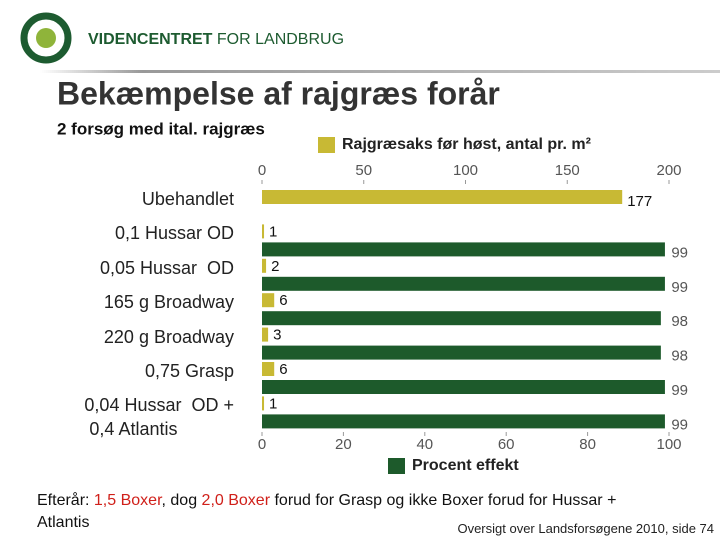  What do you see at coordinates (363, 170) in the screenshot?
I see `top-tick-label: 50` at bounding box center [363, 170].